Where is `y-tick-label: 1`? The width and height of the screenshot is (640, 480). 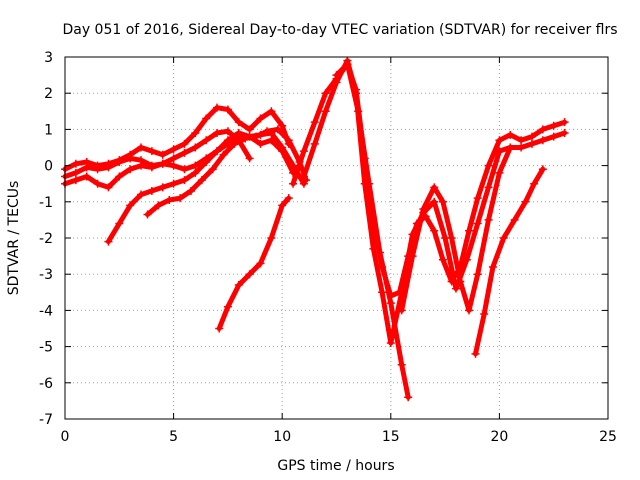 y-tick-label: 1 is located at coordinates (48, 130).